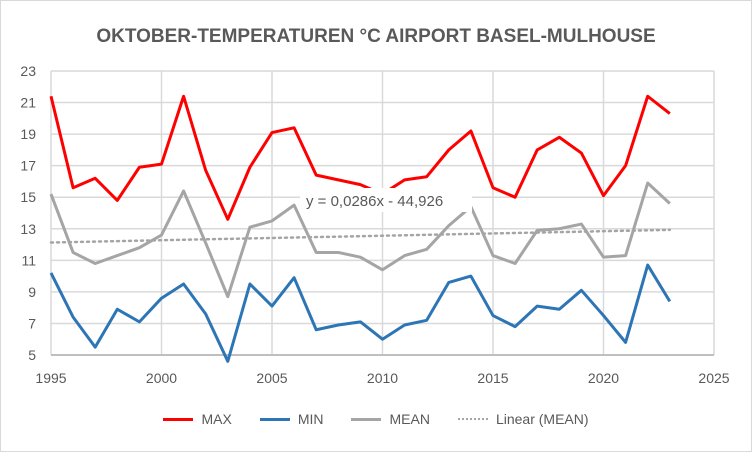 The image size is (752, 452). I want to click on legend-item-min: MIN, so click(291, 419).